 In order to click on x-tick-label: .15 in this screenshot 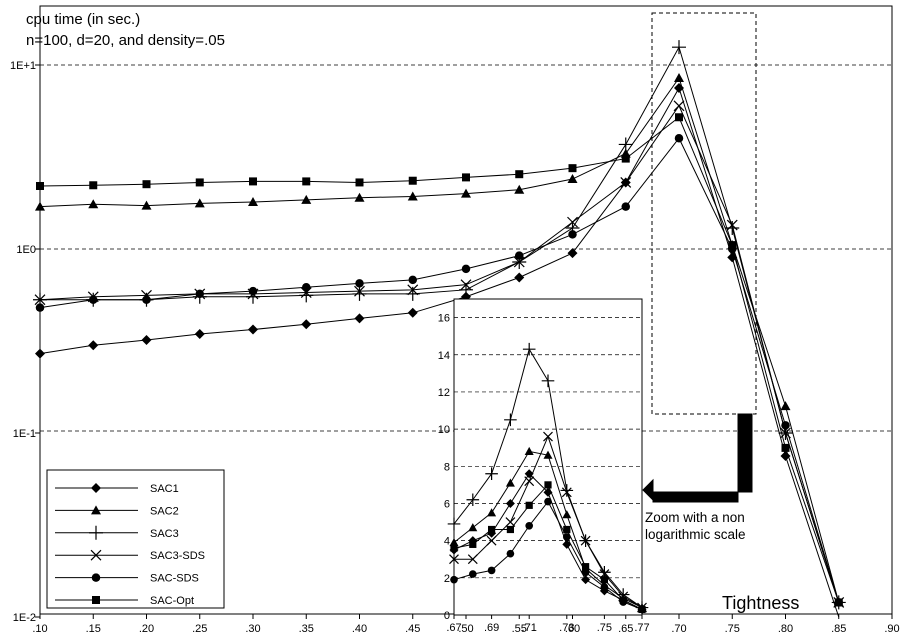, I will do `click(93, 629)`.